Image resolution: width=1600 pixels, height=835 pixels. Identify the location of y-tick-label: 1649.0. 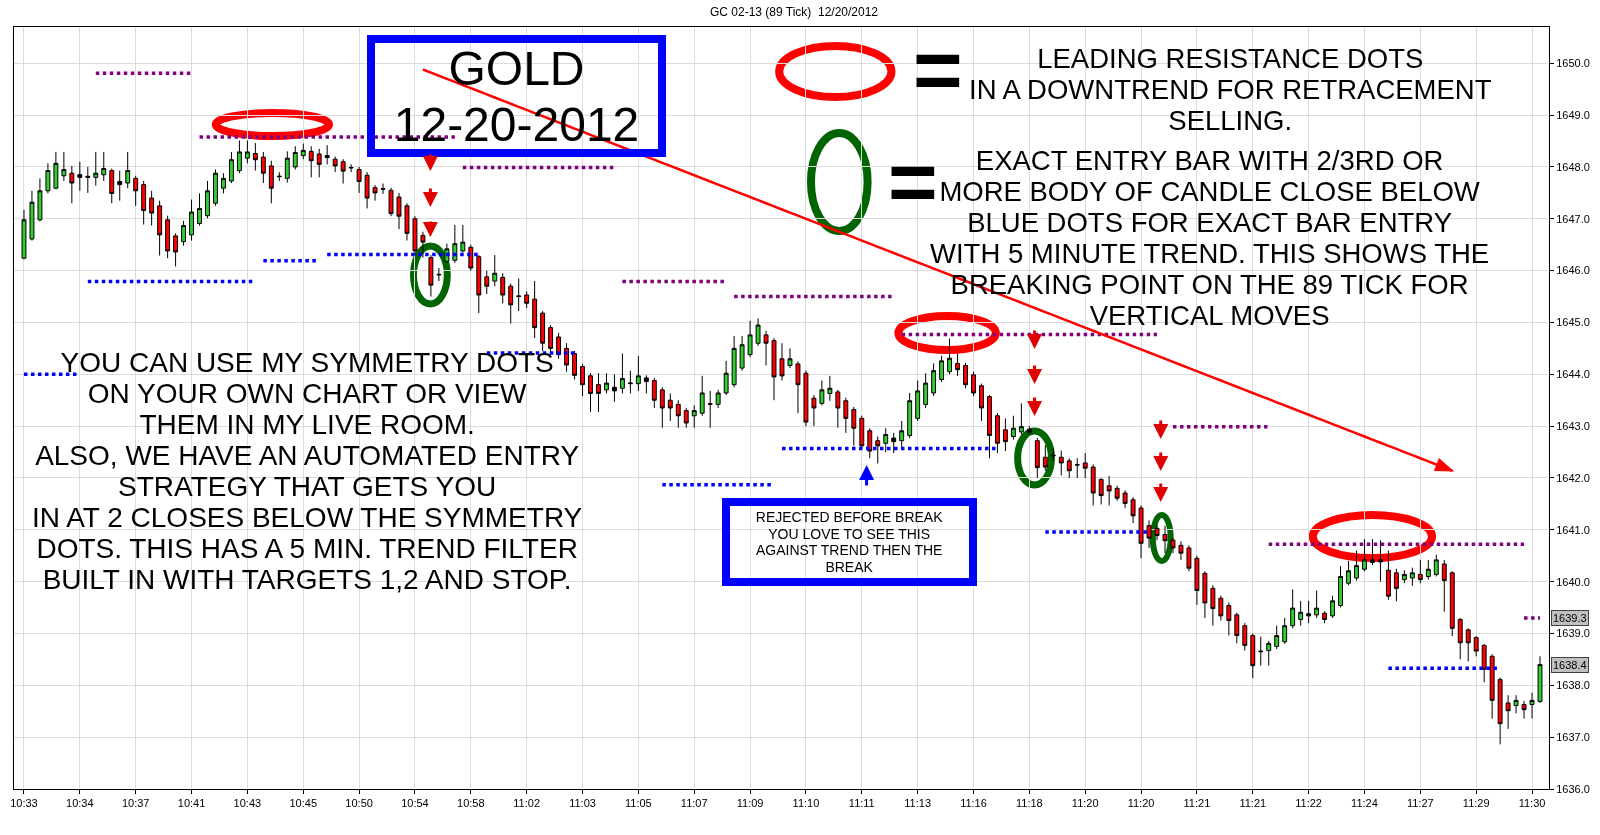
(1573, 114).